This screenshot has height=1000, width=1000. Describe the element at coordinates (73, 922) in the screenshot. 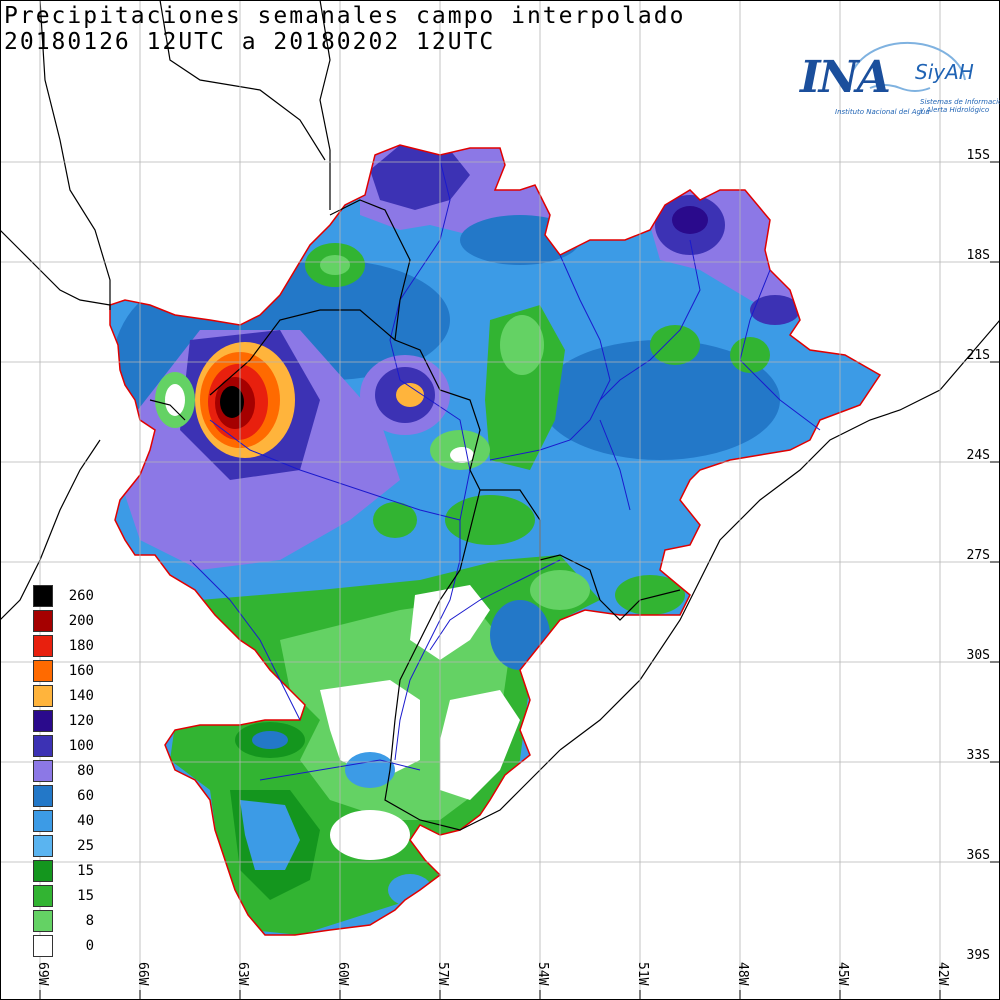

I see `legend-item: 8` at that location.